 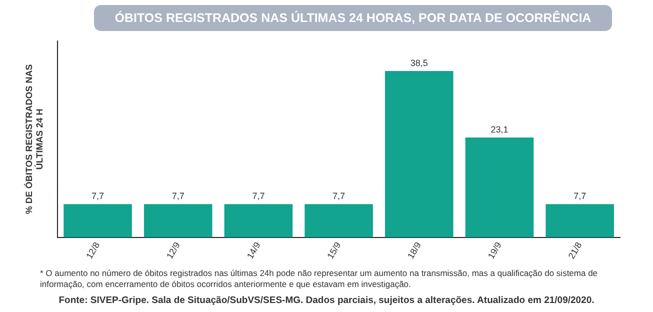 I want to click on source-note: Fonte: SIVEP-Gripe. Sala de Situação/SubVS/SES-MG. Dados parciais, sujeitos a alterações. Atualizado em 21/09/2020., so click(x=327, y=300).